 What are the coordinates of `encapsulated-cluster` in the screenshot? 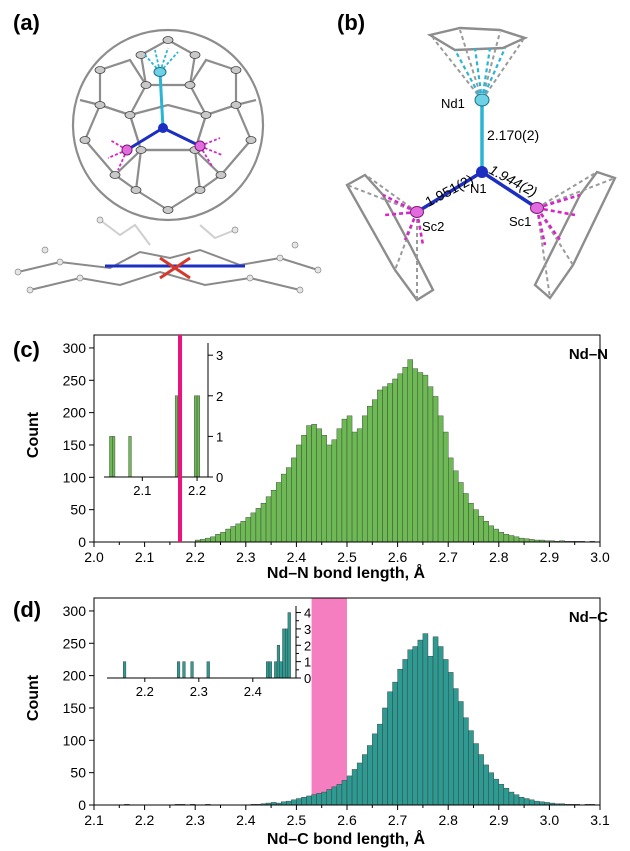 It's located at (165, 109).